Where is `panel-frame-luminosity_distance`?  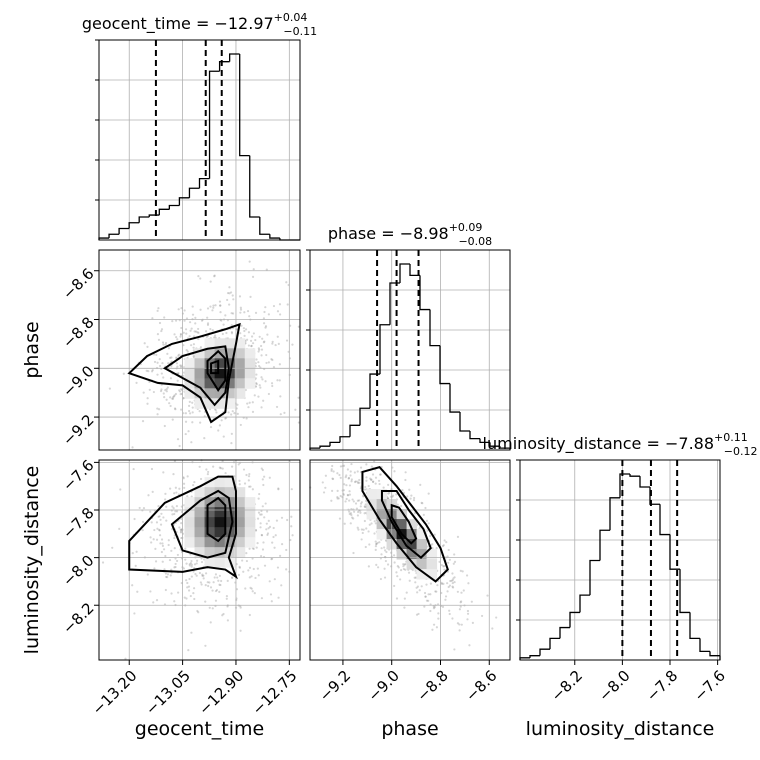 panel-frame-luminosity_distance is located at coordinates (620, 560).